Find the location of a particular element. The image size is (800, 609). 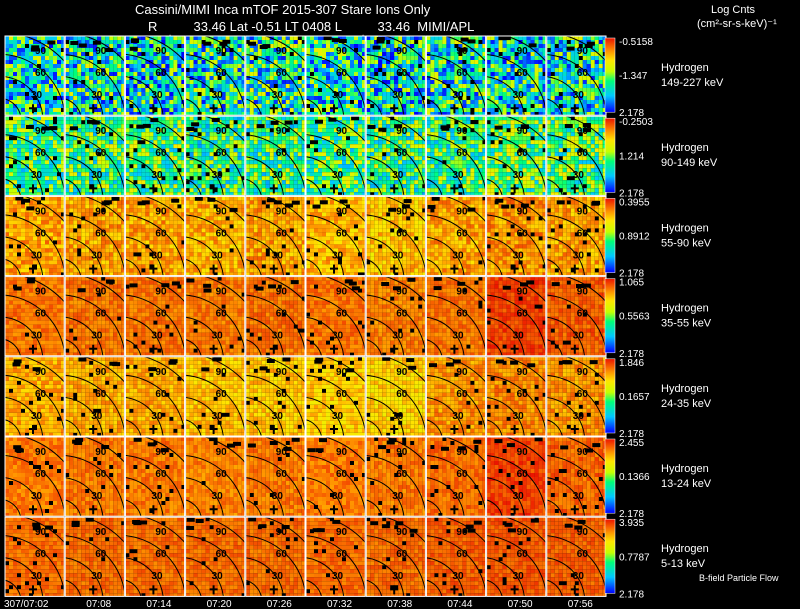

colorbar-mid-label: 0.7787 is located at coordinates (634, 557).